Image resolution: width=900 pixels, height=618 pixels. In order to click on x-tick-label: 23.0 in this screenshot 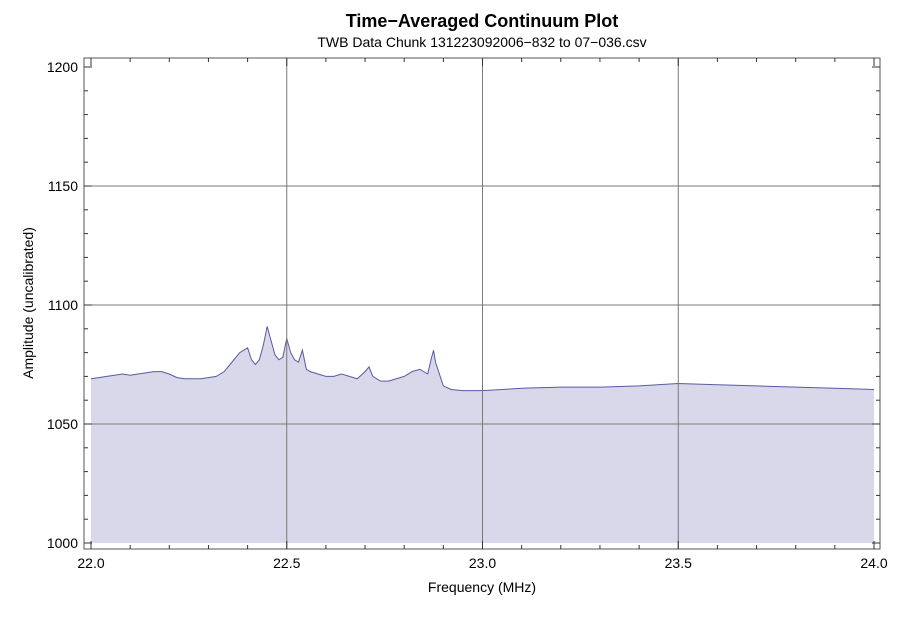, I will do `click(482, 563)`.